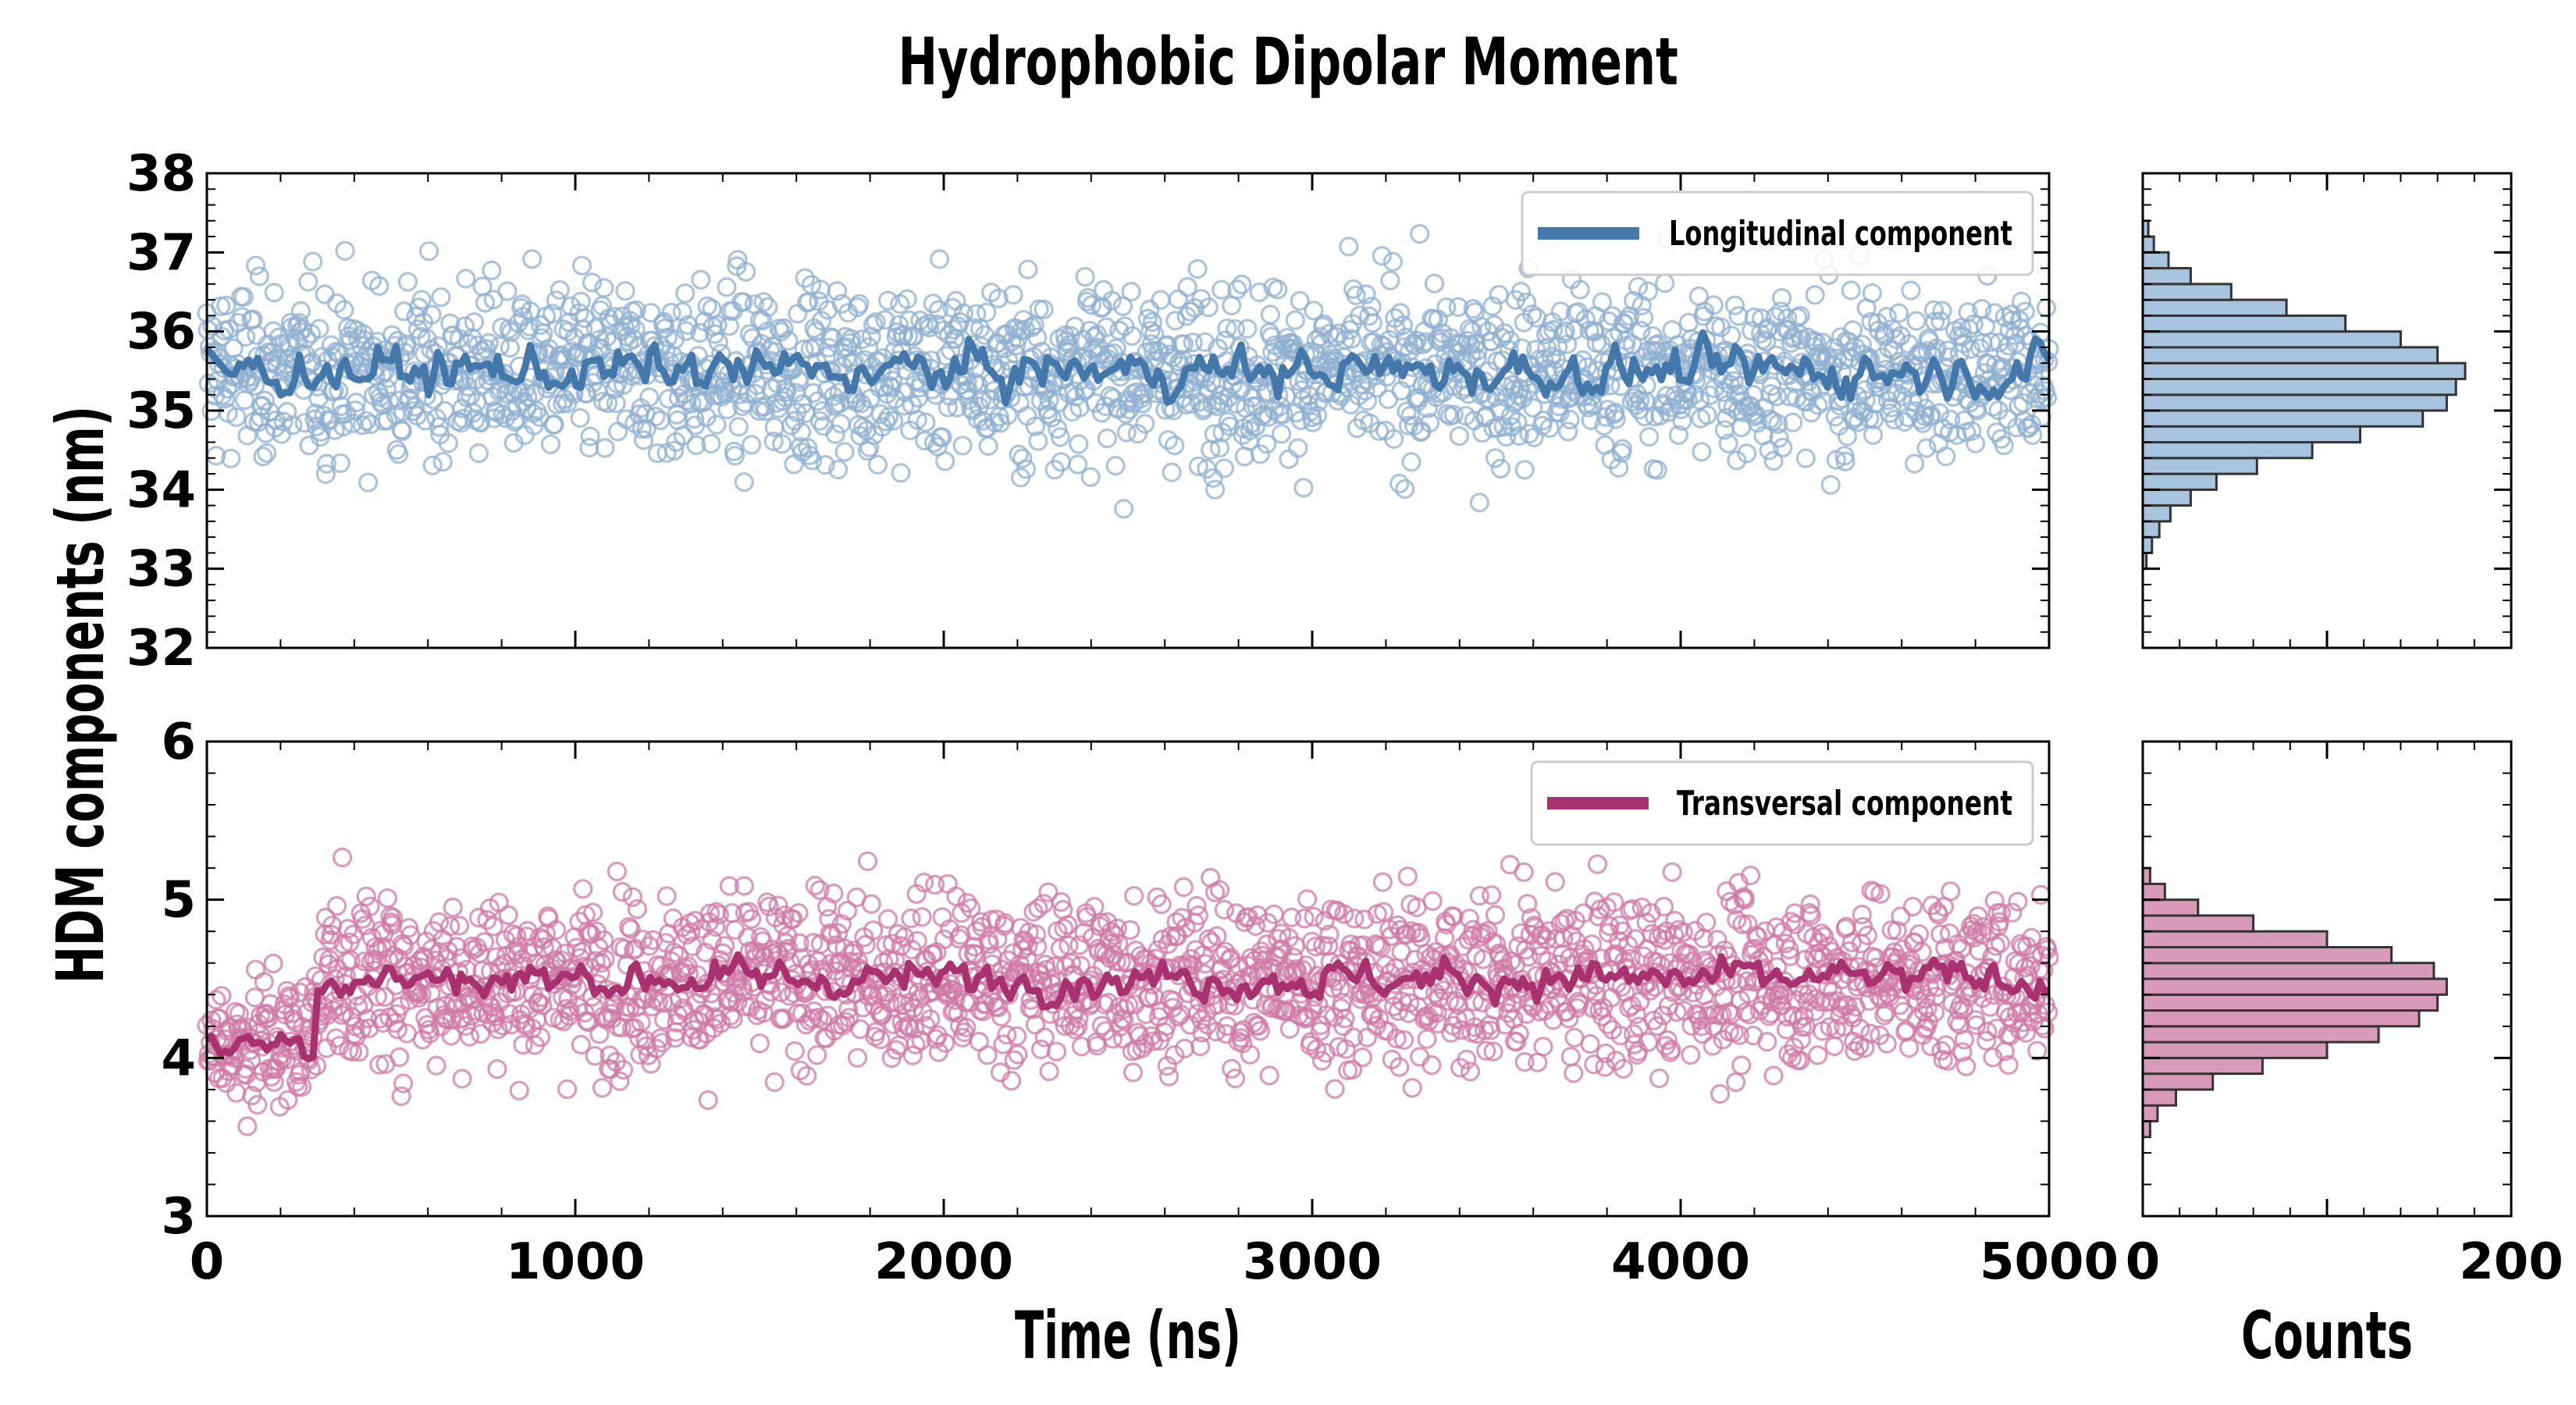  I want to click on transversal-legend: Transversal component, so click(1782, 803).